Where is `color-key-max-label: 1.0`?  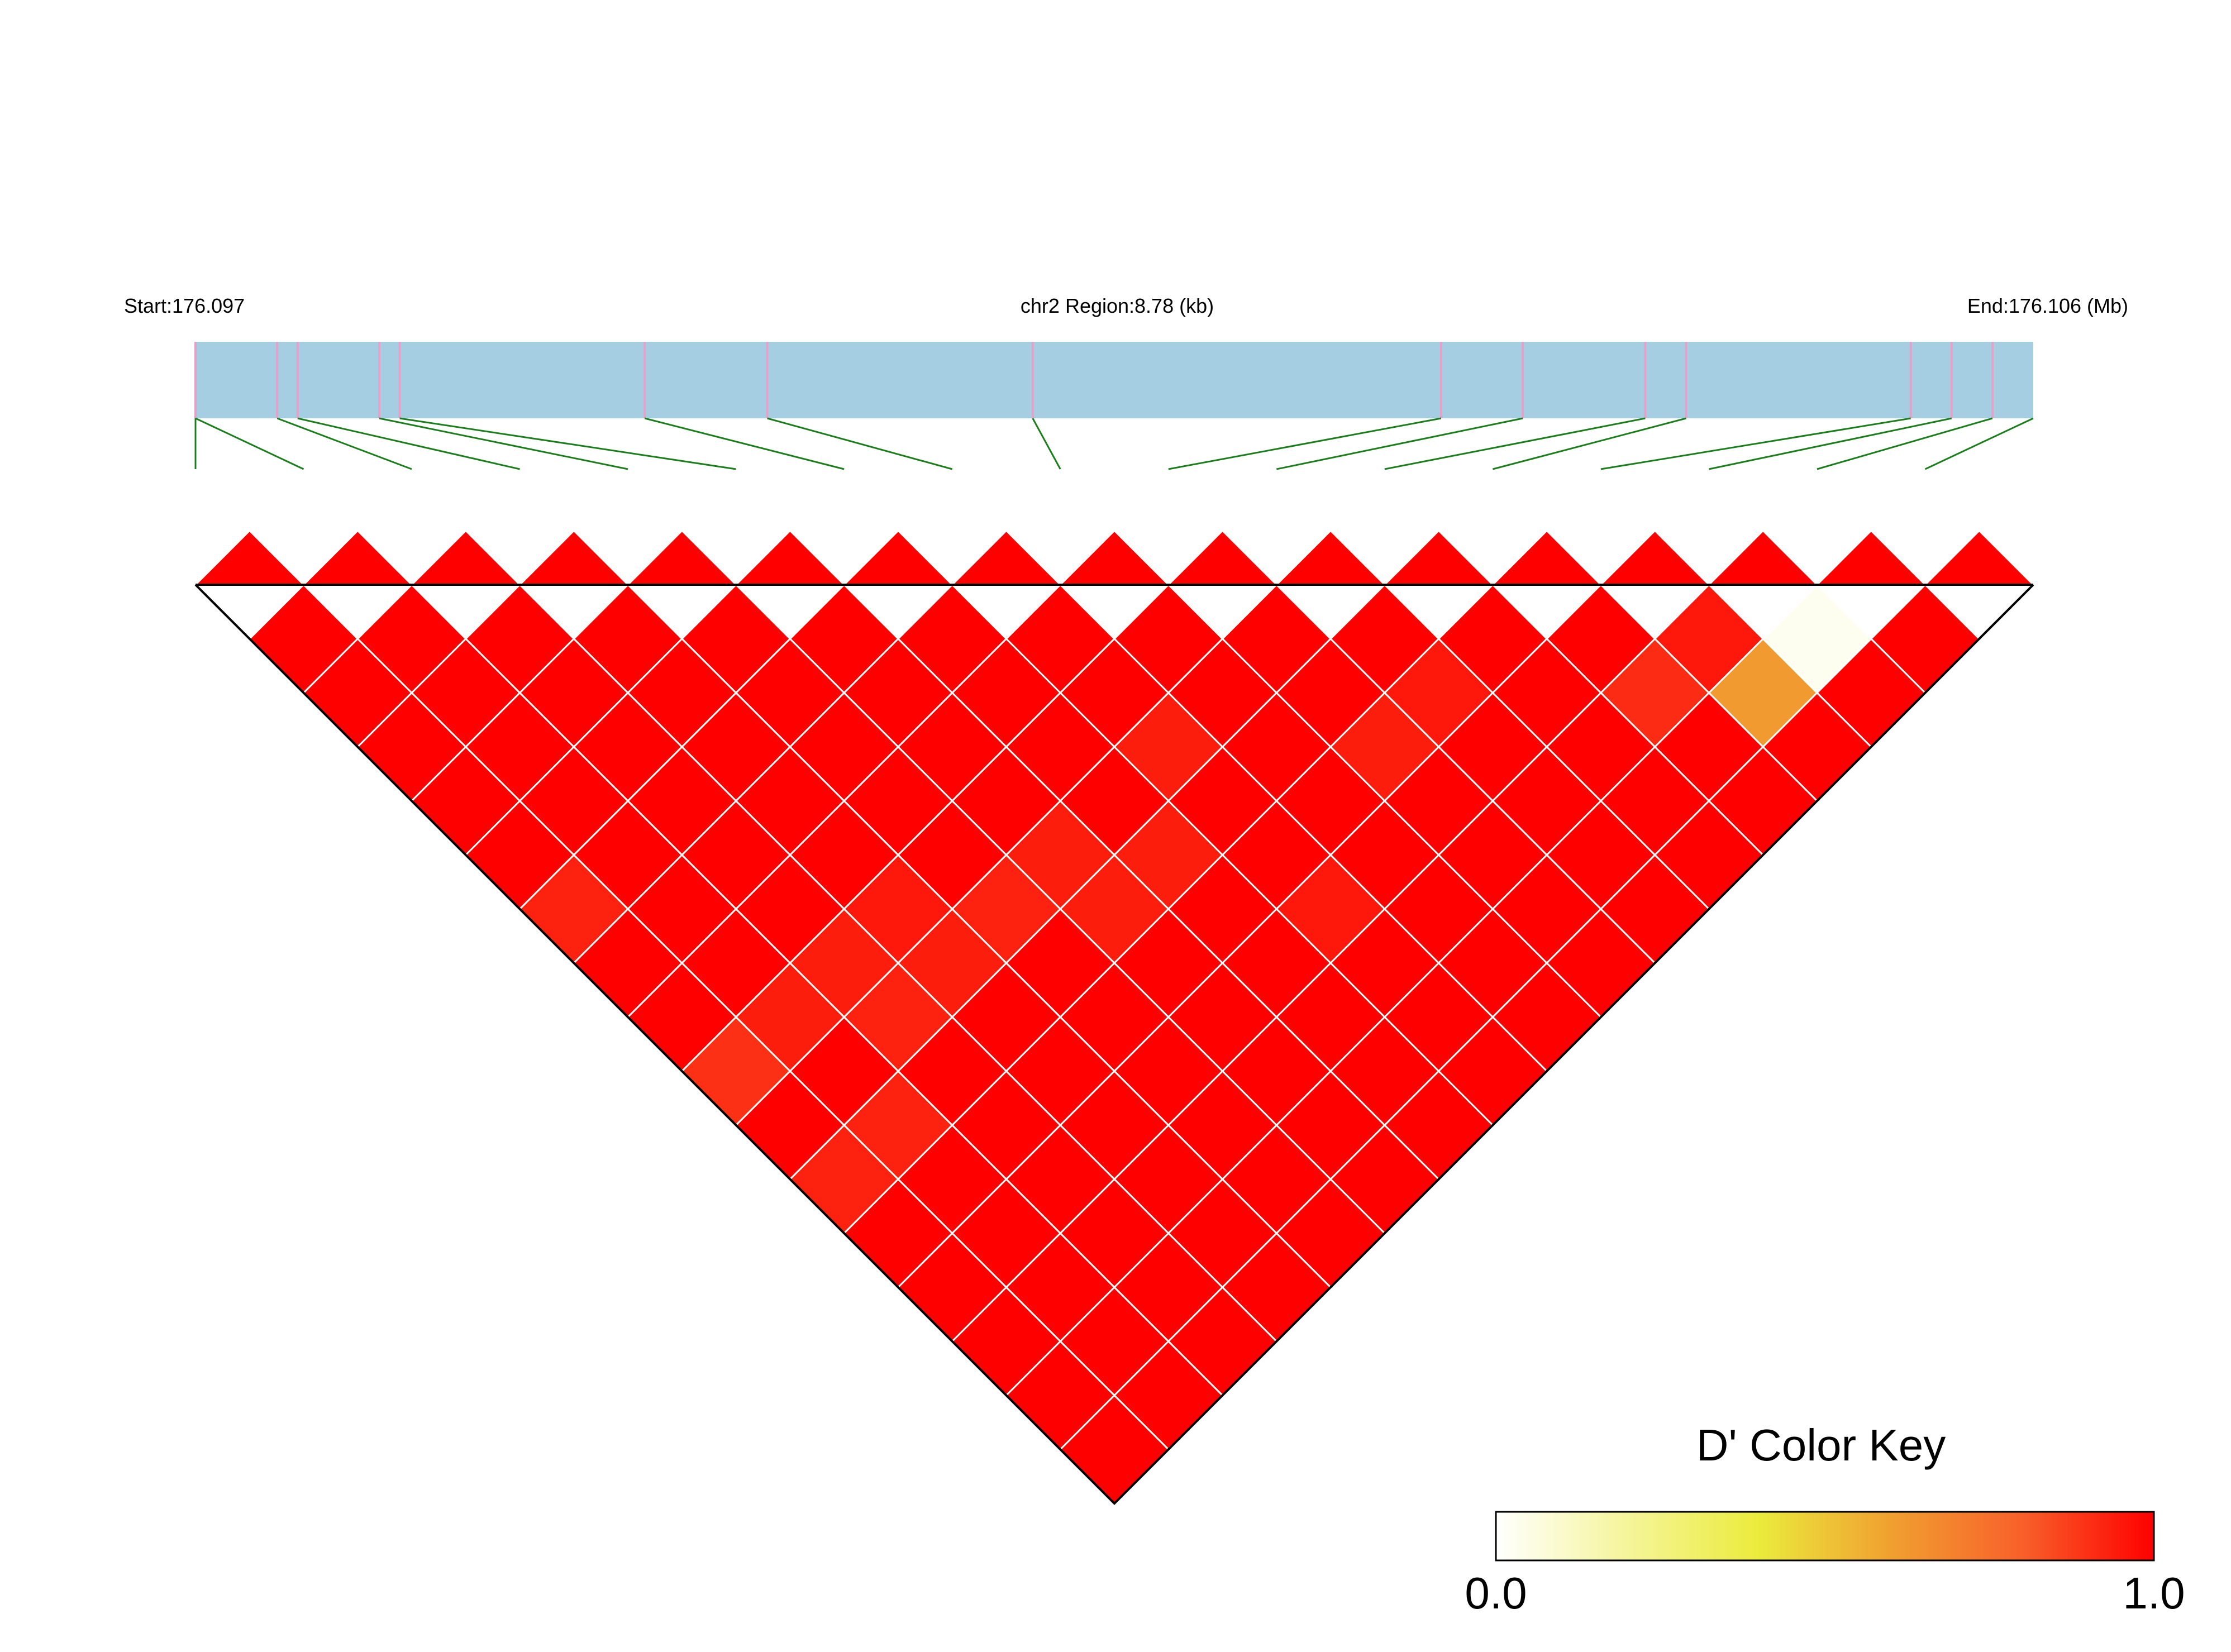
color-key-max-label: 1.0 is located at coordinates (2154, 1593).